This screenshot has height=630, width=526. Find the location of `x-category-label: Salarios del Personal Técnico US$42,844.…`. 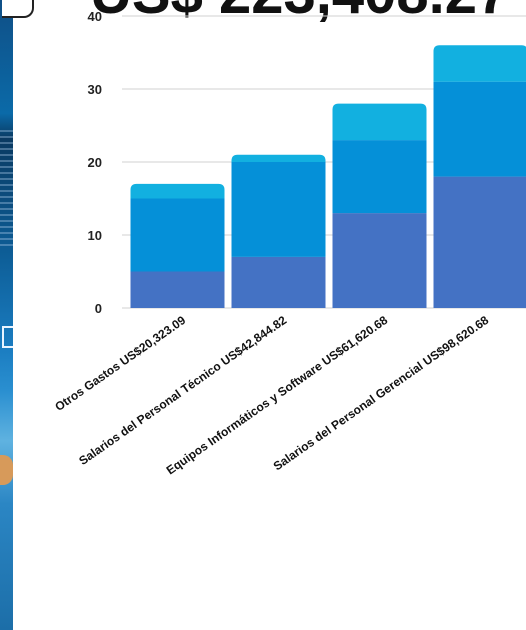

x-category-label: Salarios del Personal Técnico US$42,844.… is located at coordinates (182, 390).